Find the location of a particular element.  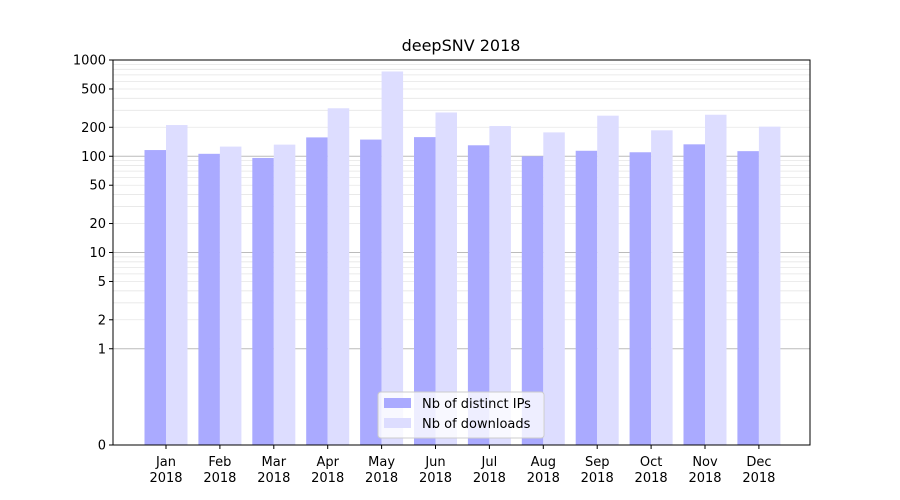

y-tick-label: 20 is located at coordinates (97, 224).